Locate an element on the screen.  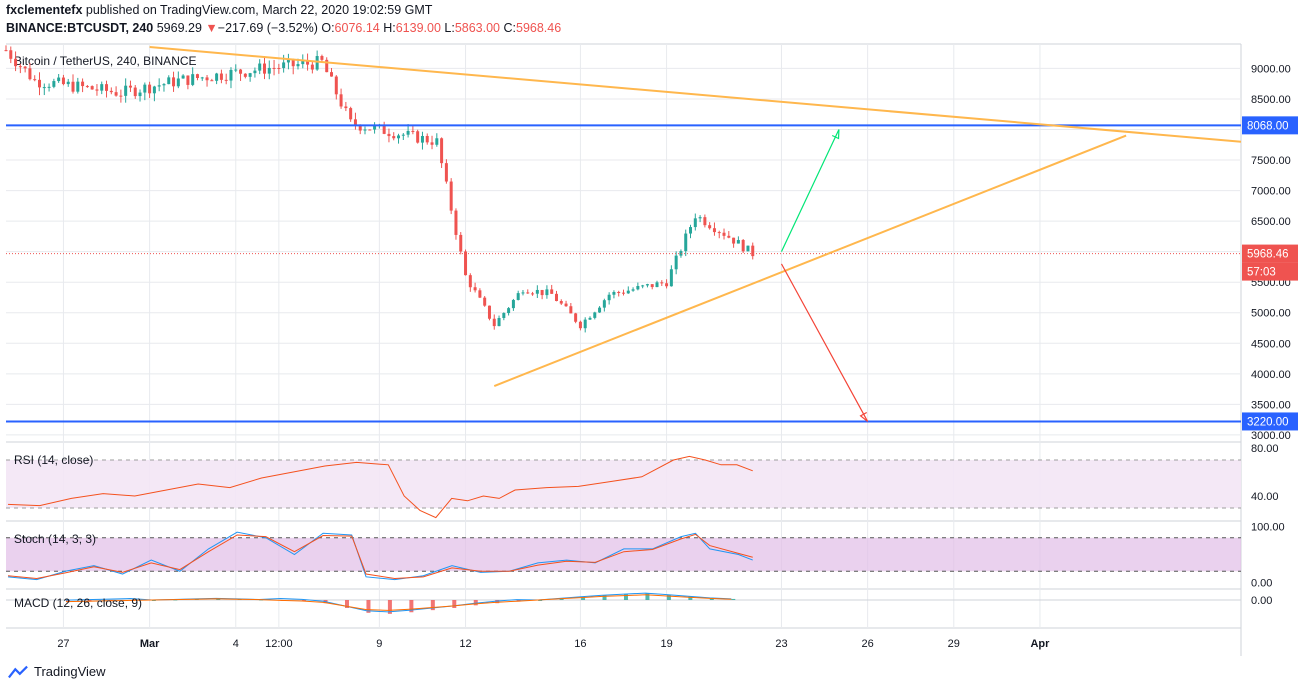
stoch-band is located at coordinates (623, 554).